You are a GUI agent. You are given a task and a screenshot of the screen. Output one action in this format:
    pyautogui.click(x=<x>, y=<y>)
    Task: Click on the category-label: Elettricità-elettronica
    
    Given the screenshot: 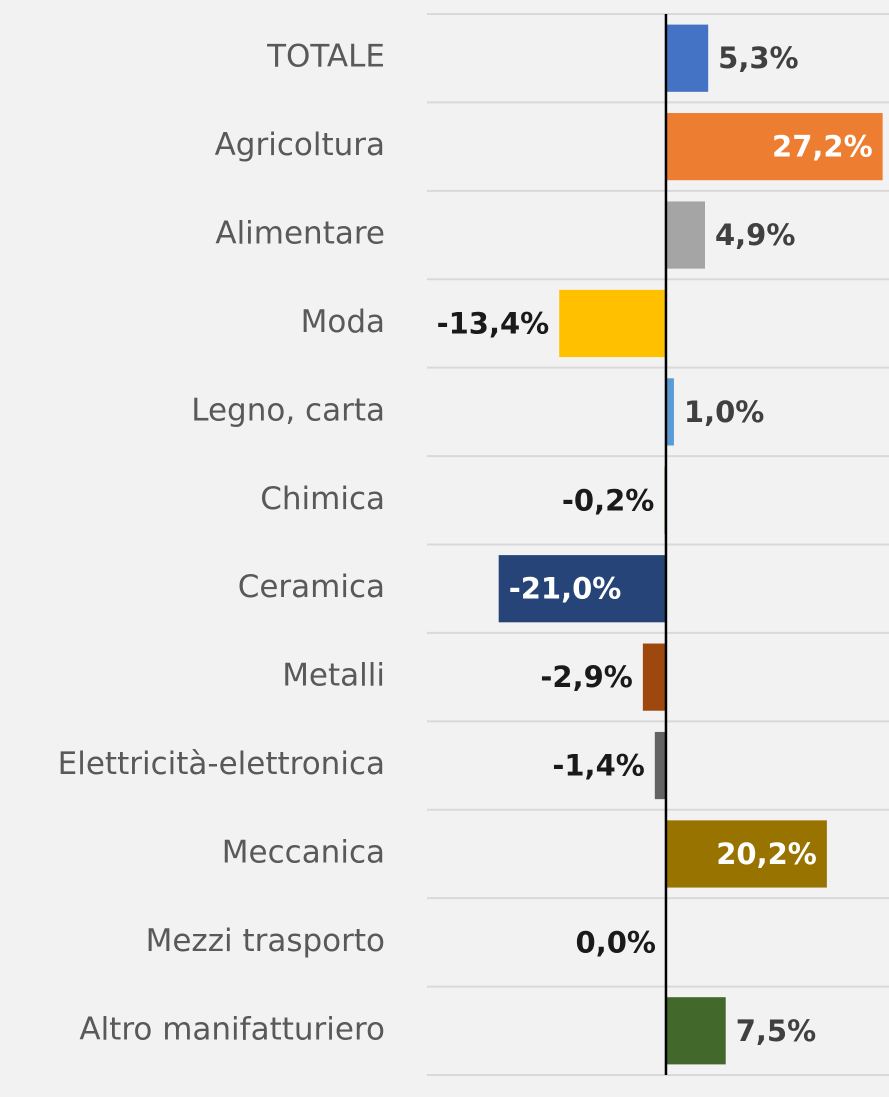 What is the action you would take?
    pyautogui.click(x=221, y=764)
    